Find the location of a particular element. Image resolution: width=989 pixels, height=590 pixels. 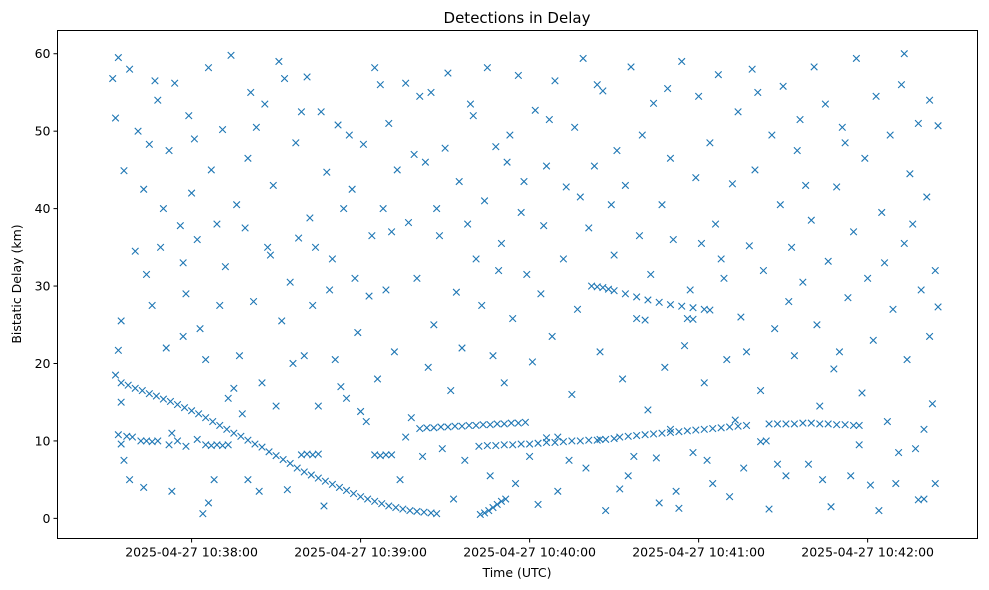

x-tick-label: 2025-04-27 10:40:00 is located at coordinates (529, 552).